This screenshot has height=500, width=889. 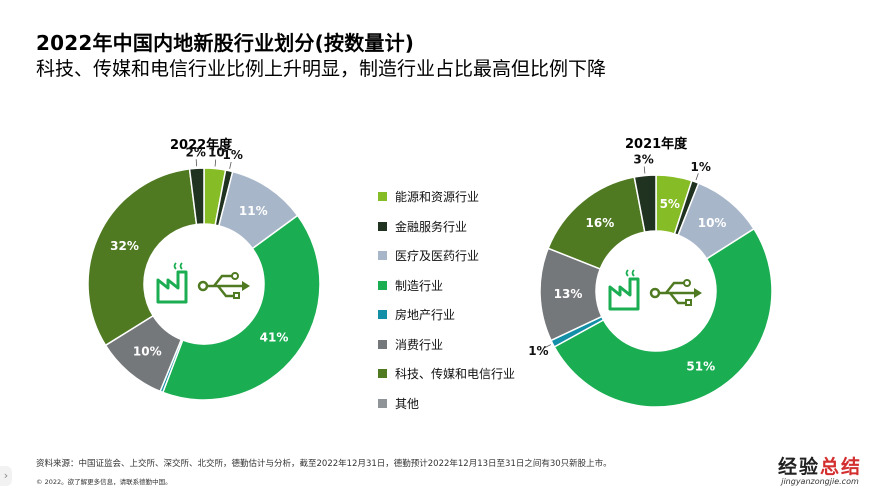 What do you see at coordinates (446, 345) in the screenshot?
I see `legend-item: 消费行业` at bounding box center [446, 345].